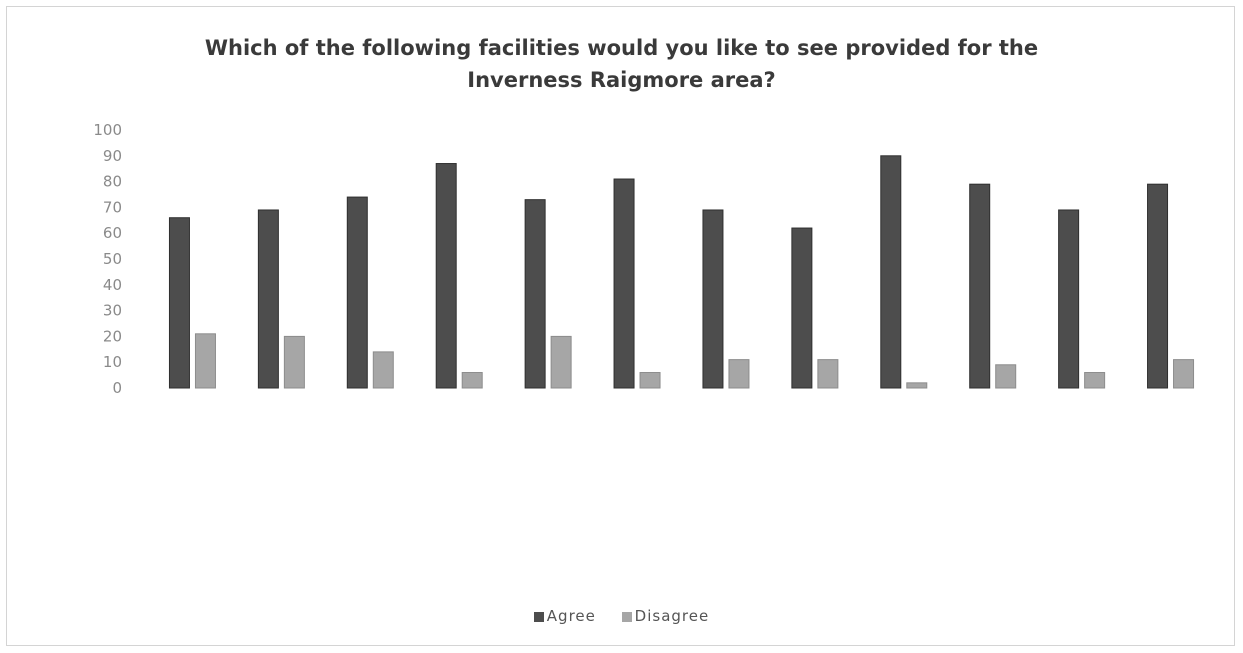 The height and width of the screenshot is (653, 1243). What do you see at coordinates (112, 182) in the screenshot?
I see `y-tick-label: 80` at bounding box center [112, 182].